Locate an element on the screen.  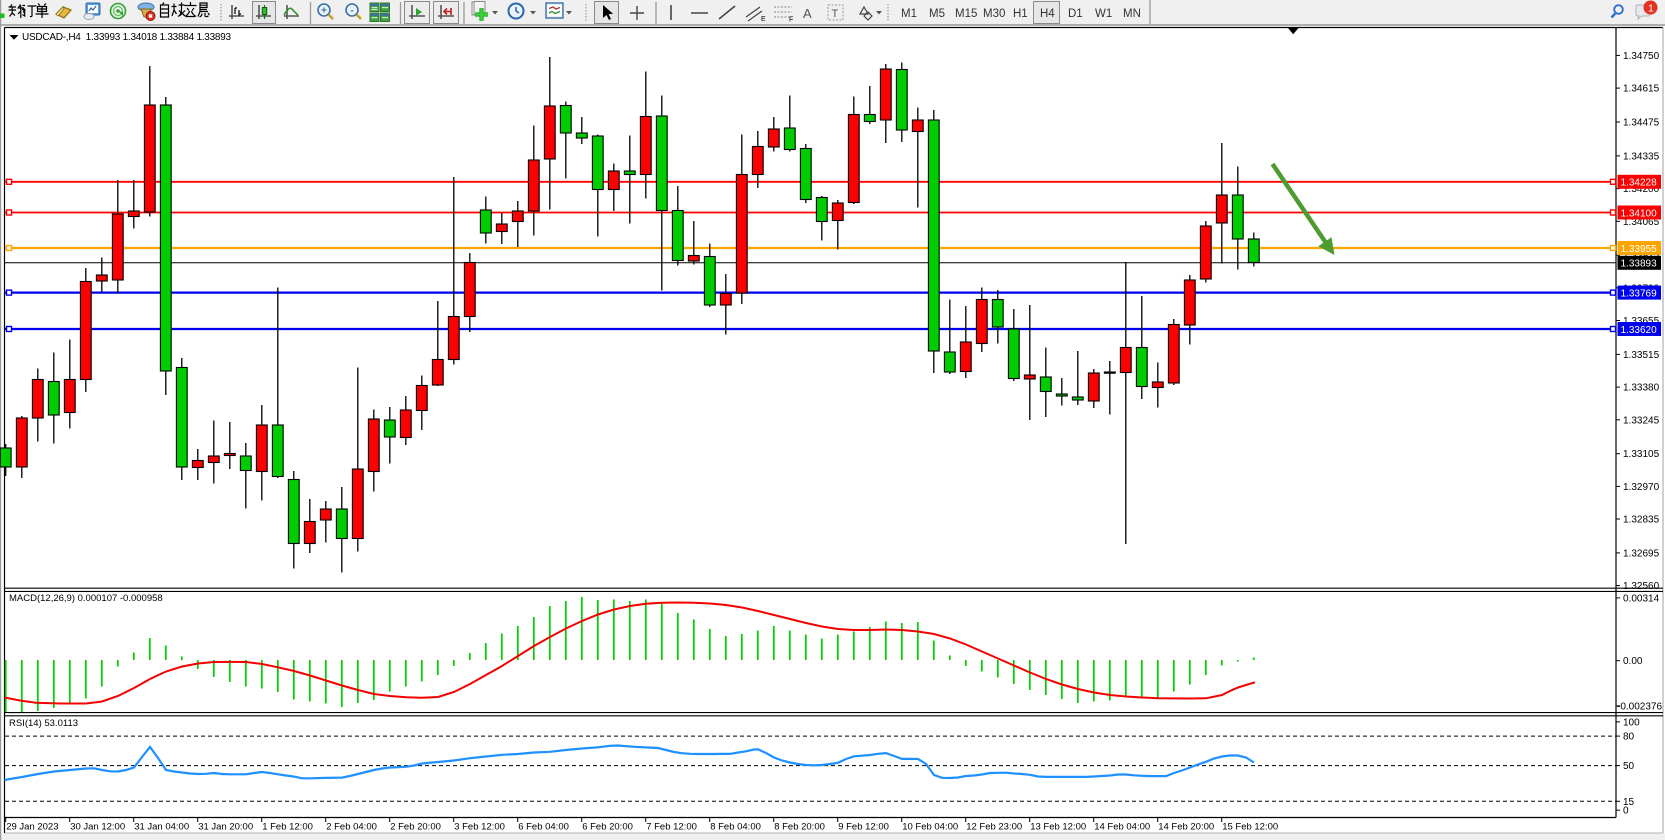
svg-text: 6 Feb 04:00 is located at coordinates (543, 827).